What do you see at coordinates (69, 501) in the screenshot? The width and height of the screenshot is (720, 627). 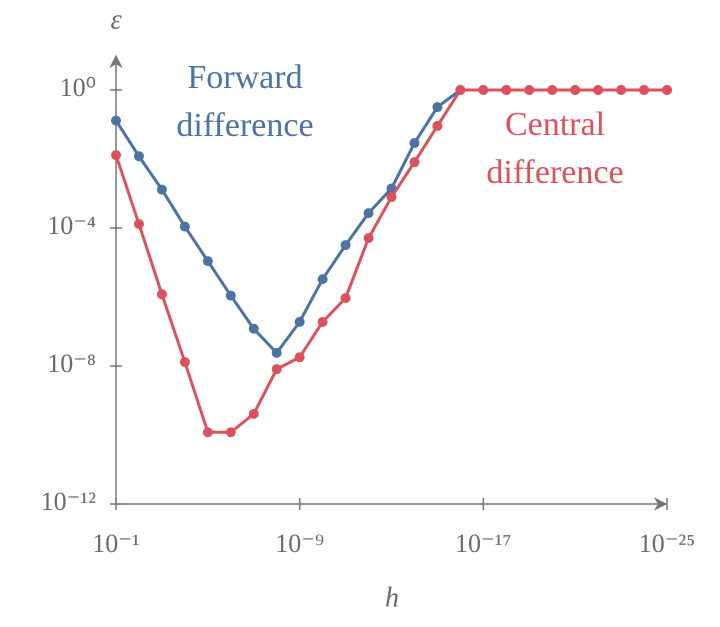 I see `y-tick-label: 10⁻¹²` at bounding box center [69, 501].